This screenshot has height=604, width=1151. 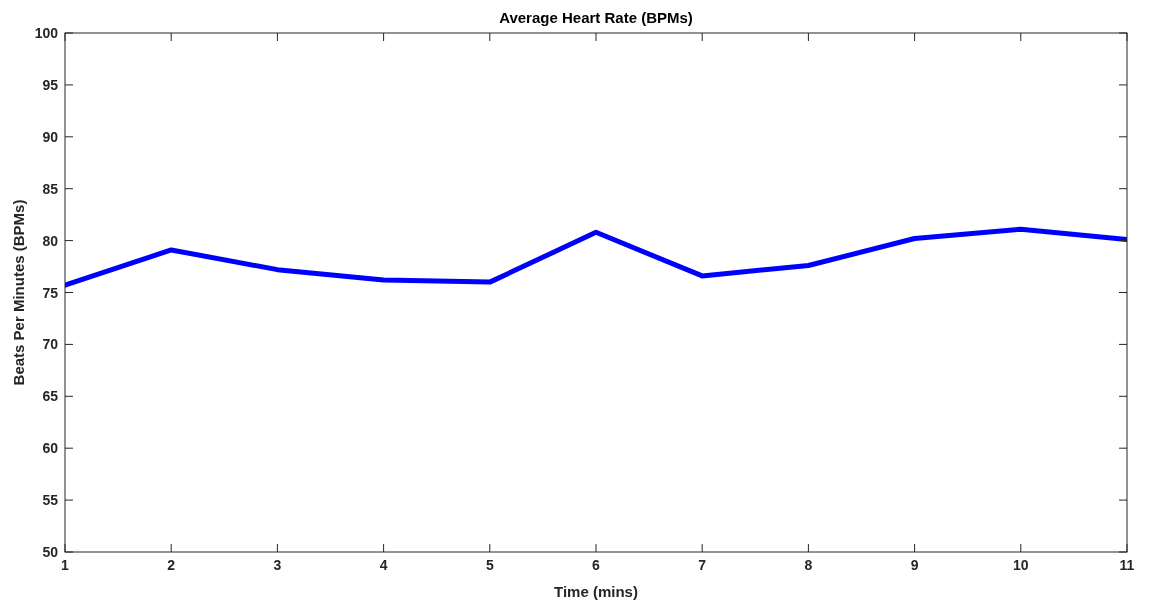 What do you see at coordinates (50, 344) in the screenshot?
I see `y-tick-label: 70` at bounding box center [50, 344].